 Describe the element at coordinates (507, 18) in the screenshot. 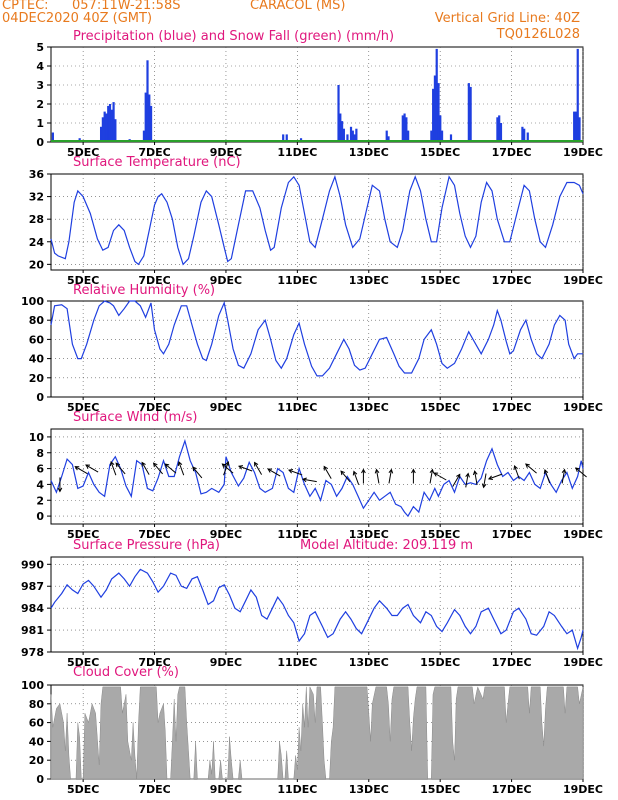

I see `header-grid-note: Vertical Grid Line: 40Z` at that location.